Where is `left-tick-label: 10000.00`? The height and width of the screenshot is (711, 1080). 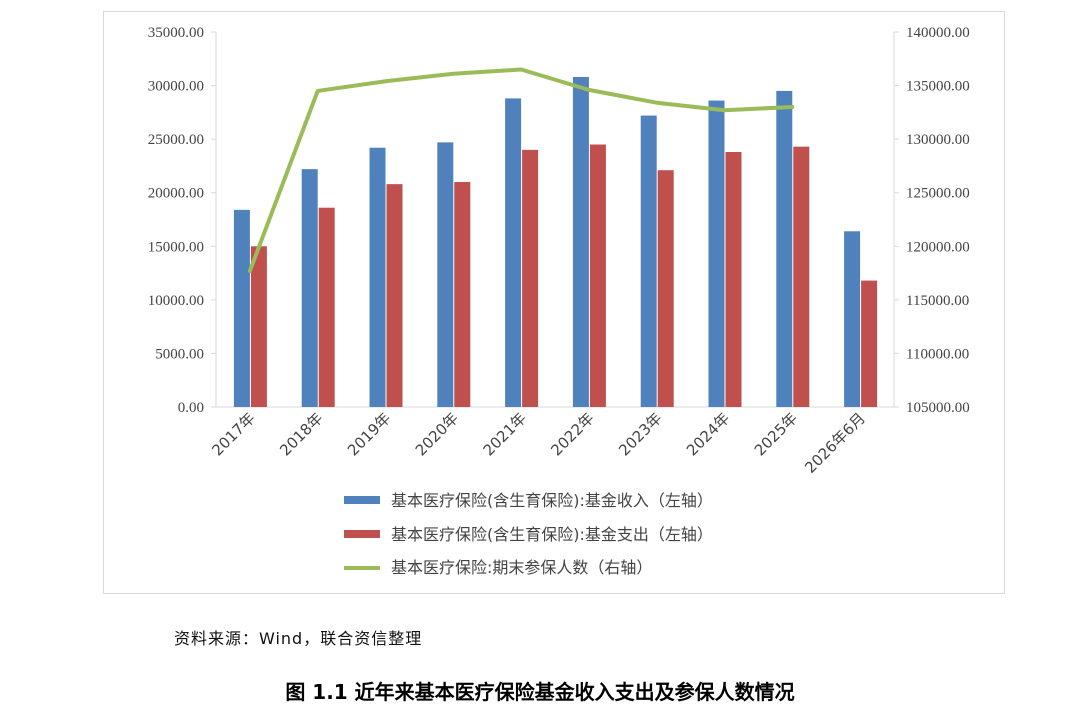 left-tick-label: 10000.00 is located at coordinates (176, 301).